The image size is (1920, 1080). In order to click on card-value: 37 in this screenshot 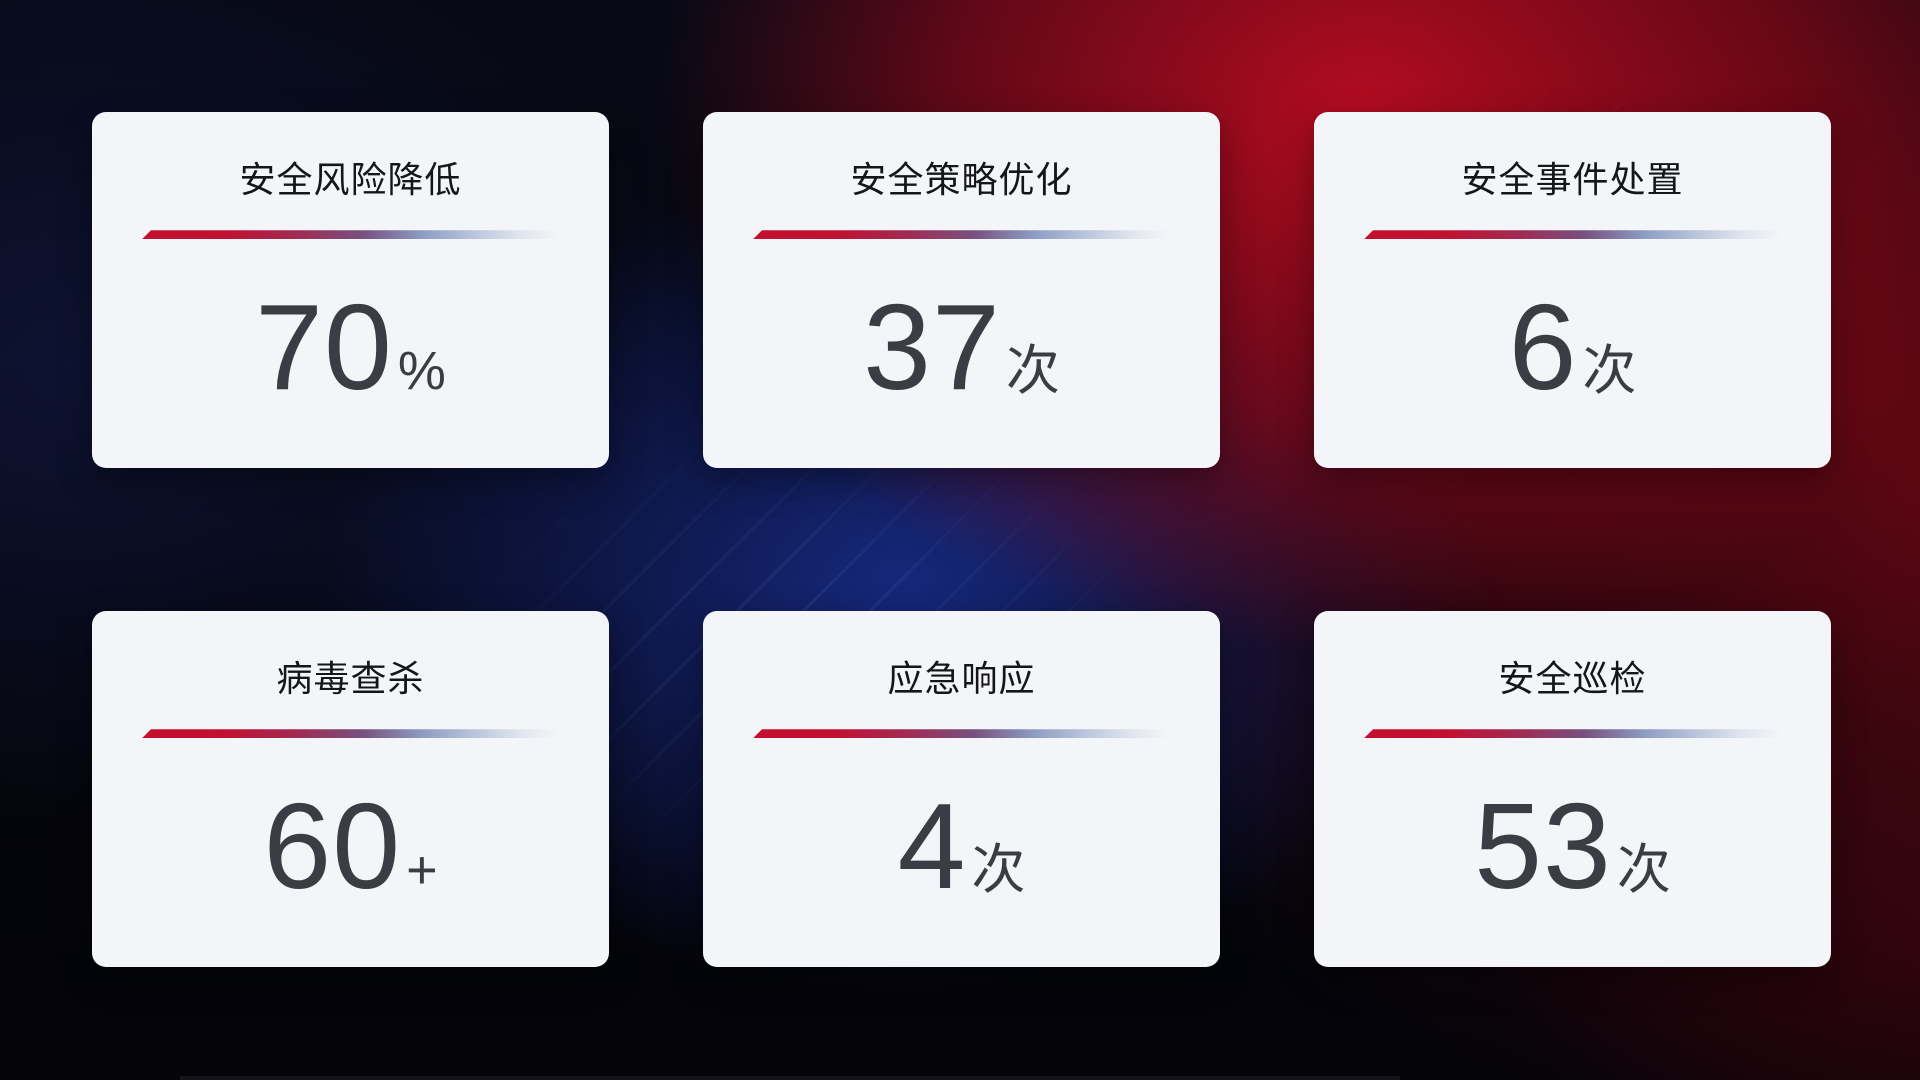, I will do `click(932, 346)`.